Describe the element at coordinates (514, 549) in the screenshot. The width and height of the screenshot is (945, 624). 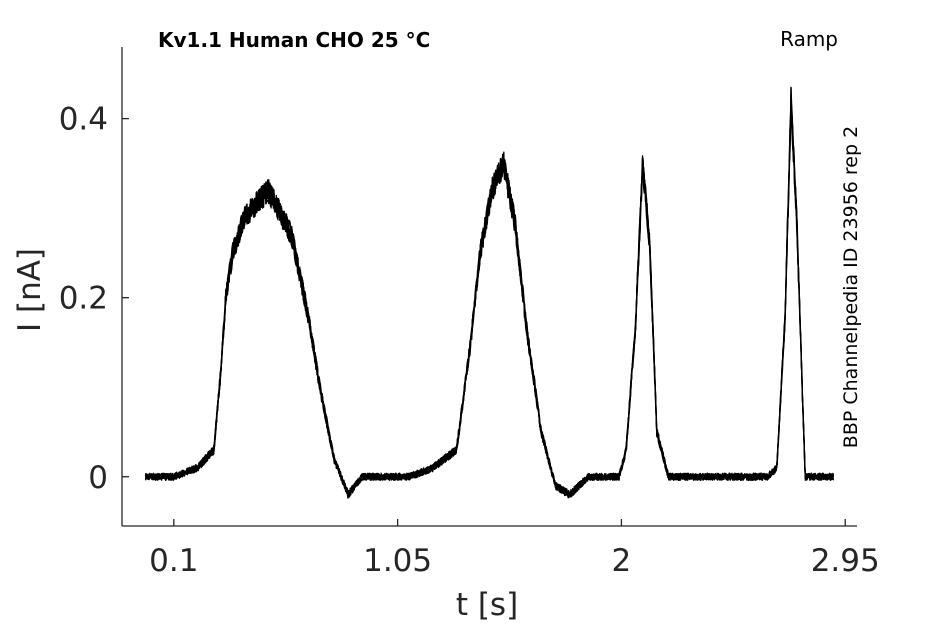
I see `x-ticks: 0.1 1.05 2 2.95` at that location.